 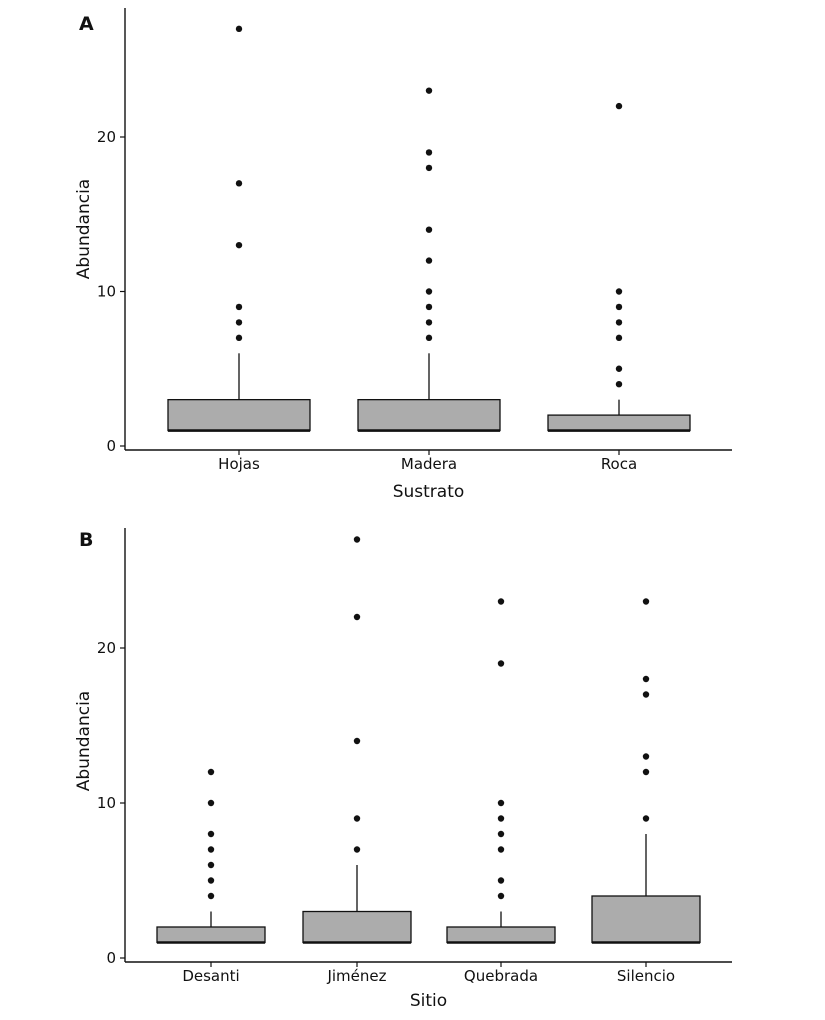 I want to click on panel-b-x-tick-label: Desanti, so click(x=210, y=976).